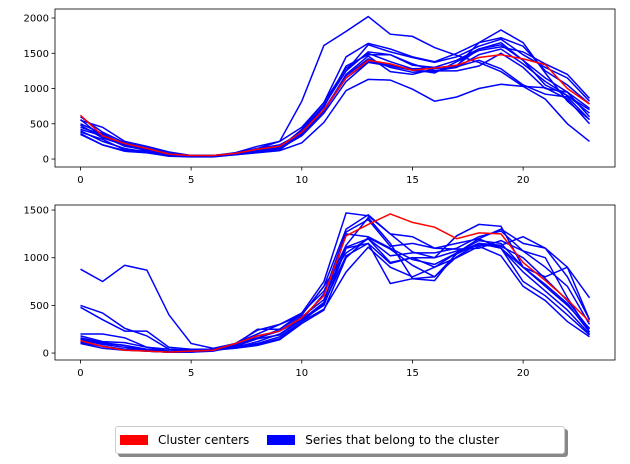 Image resolution: width=630 pixels, height=464 pixels. Describe the element at coordinates (134, 440) in the screenshot. I see `legend-swatch-red` at that location.